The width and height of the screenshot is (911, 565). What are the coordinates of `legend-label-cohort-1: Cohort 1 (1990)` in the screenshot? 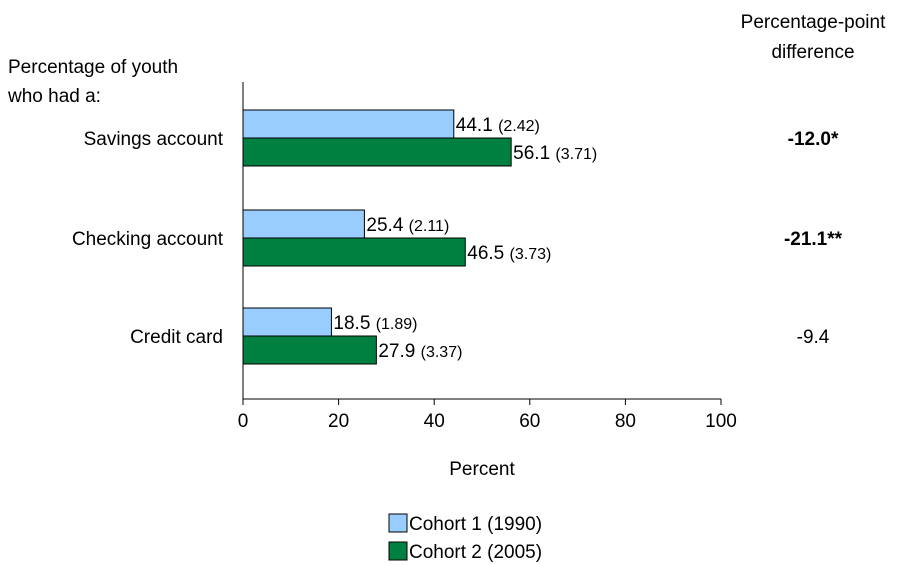 It's located at (475, 524).